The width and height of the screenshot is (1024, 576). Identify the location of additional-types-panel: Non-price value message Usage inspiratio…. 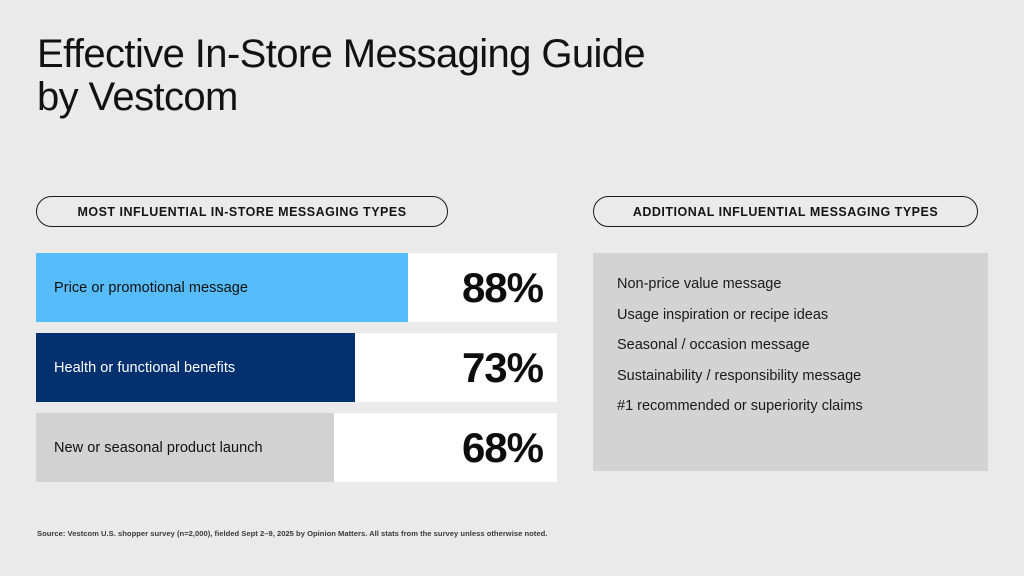
(790, 362).